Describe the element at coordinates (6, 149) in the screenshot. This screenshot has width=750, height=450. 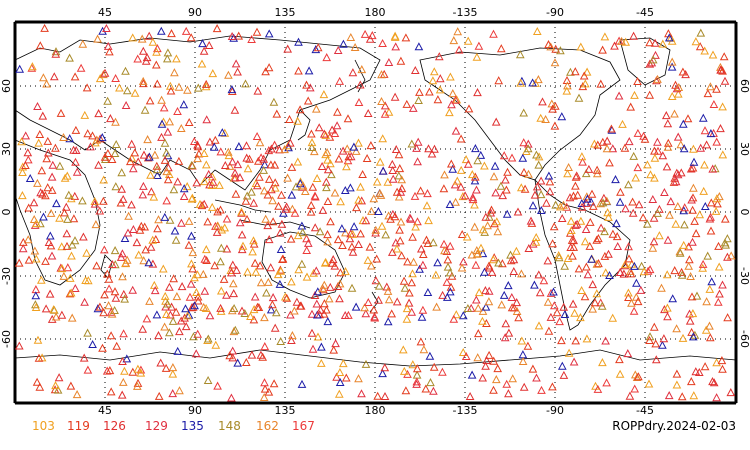
I see `left-lat-label: 30` at that location.